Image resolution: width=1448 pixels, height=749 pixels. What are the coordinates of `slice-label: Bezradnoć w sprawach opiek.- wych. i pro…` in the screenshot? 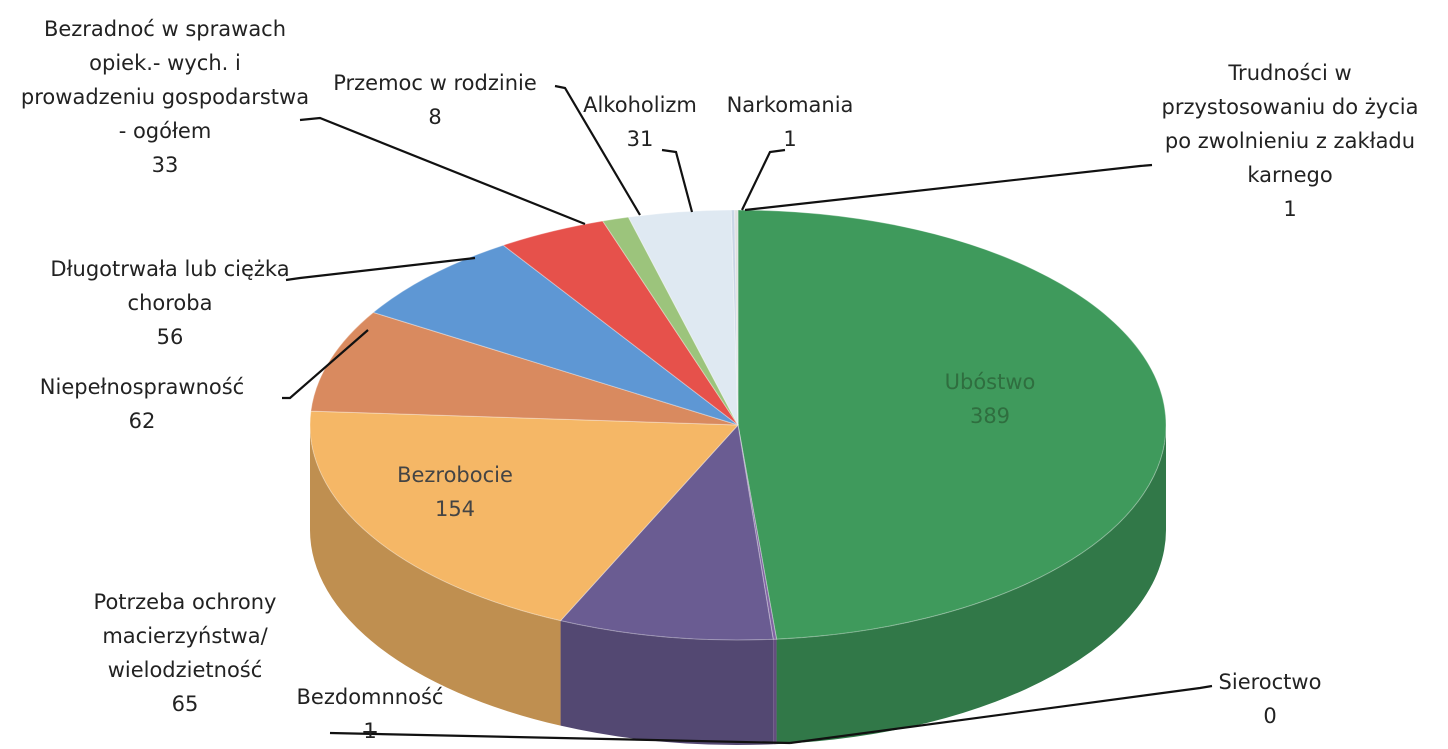 It's located at (165, 97).